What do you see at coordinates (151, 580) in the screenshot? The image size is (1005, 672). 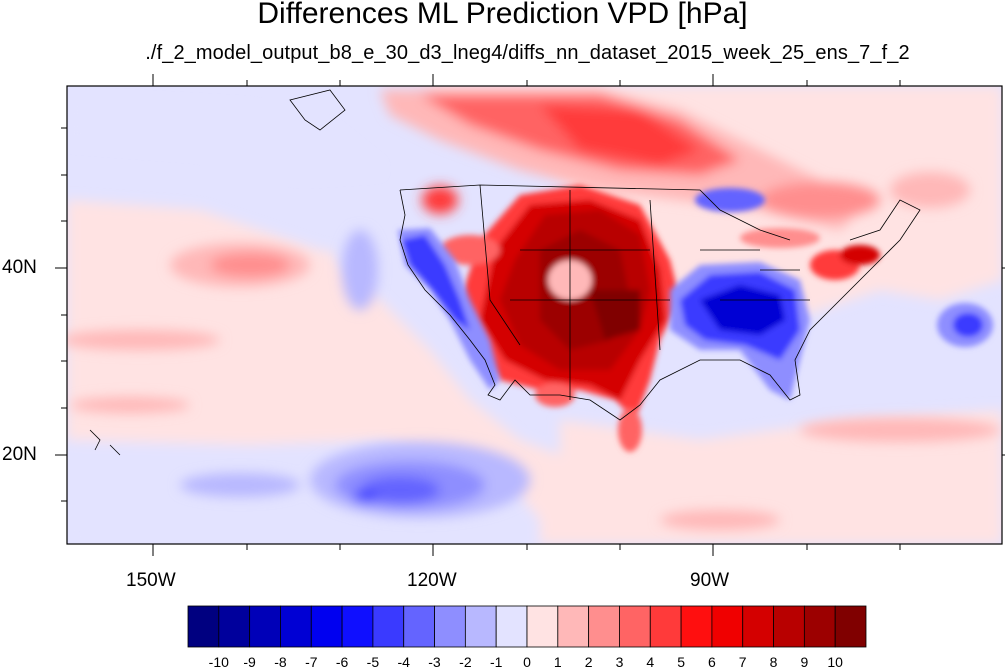 I see `lon-label-150w: 150W` at bounding box center [151, 580].